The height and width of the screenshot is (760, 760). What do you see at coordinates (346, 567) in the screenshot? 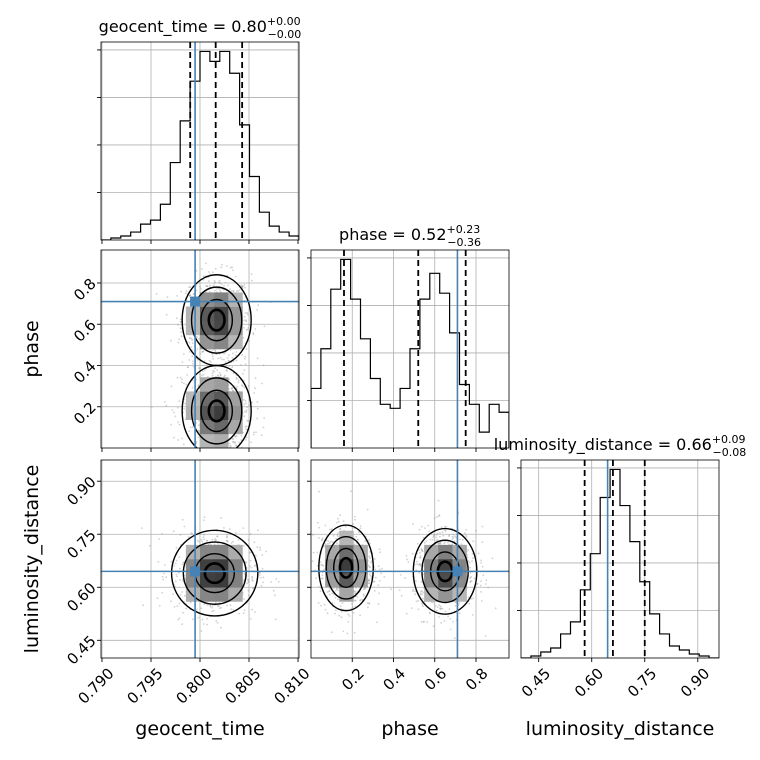
I see `contour-level` at bounding box center [346, 567].